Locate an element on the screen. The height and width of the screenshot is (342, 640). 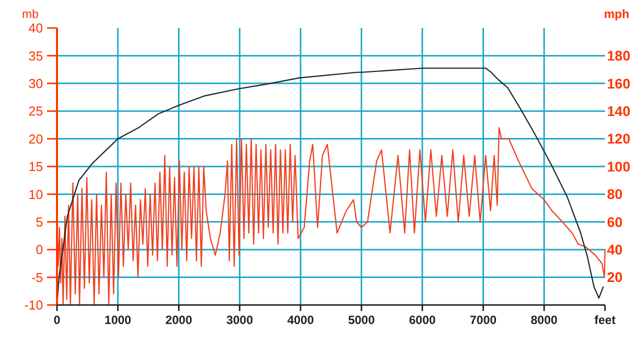
x-tick-label: 2000 is located at coordinates (178, 320).